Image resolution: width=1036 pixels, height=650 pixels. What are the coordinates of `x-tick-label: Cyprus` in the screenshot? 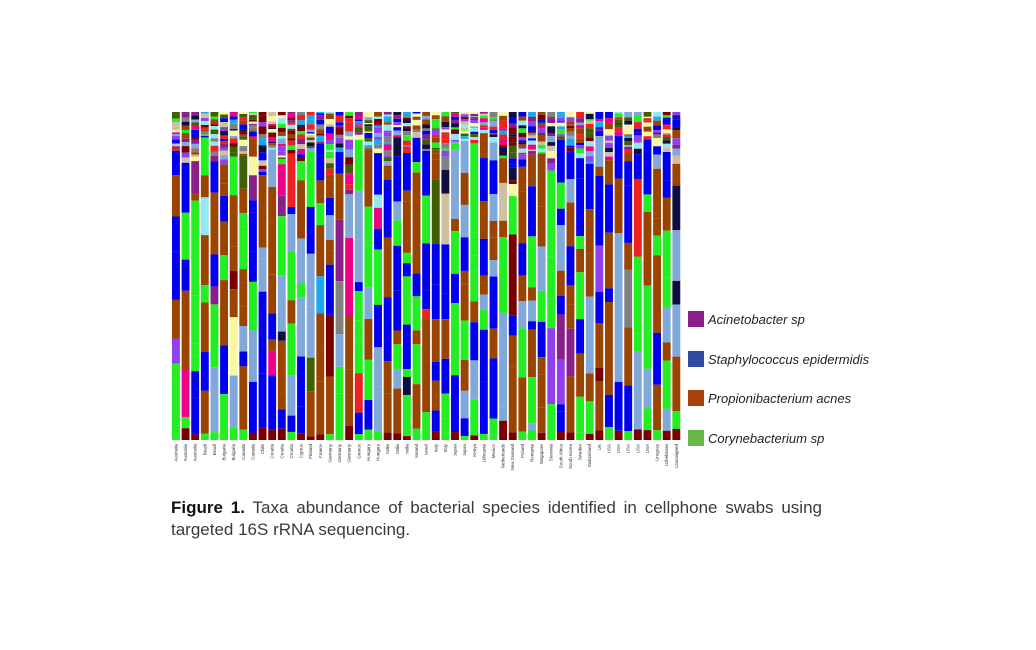 It's located at (301, 450).